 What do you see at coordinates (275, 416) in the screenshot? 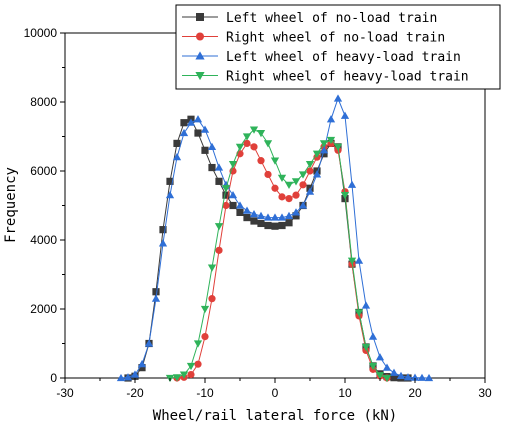
I see `x-axis-label: Wheel/rail lateral force (kN)` at bounding box center [275, 416].